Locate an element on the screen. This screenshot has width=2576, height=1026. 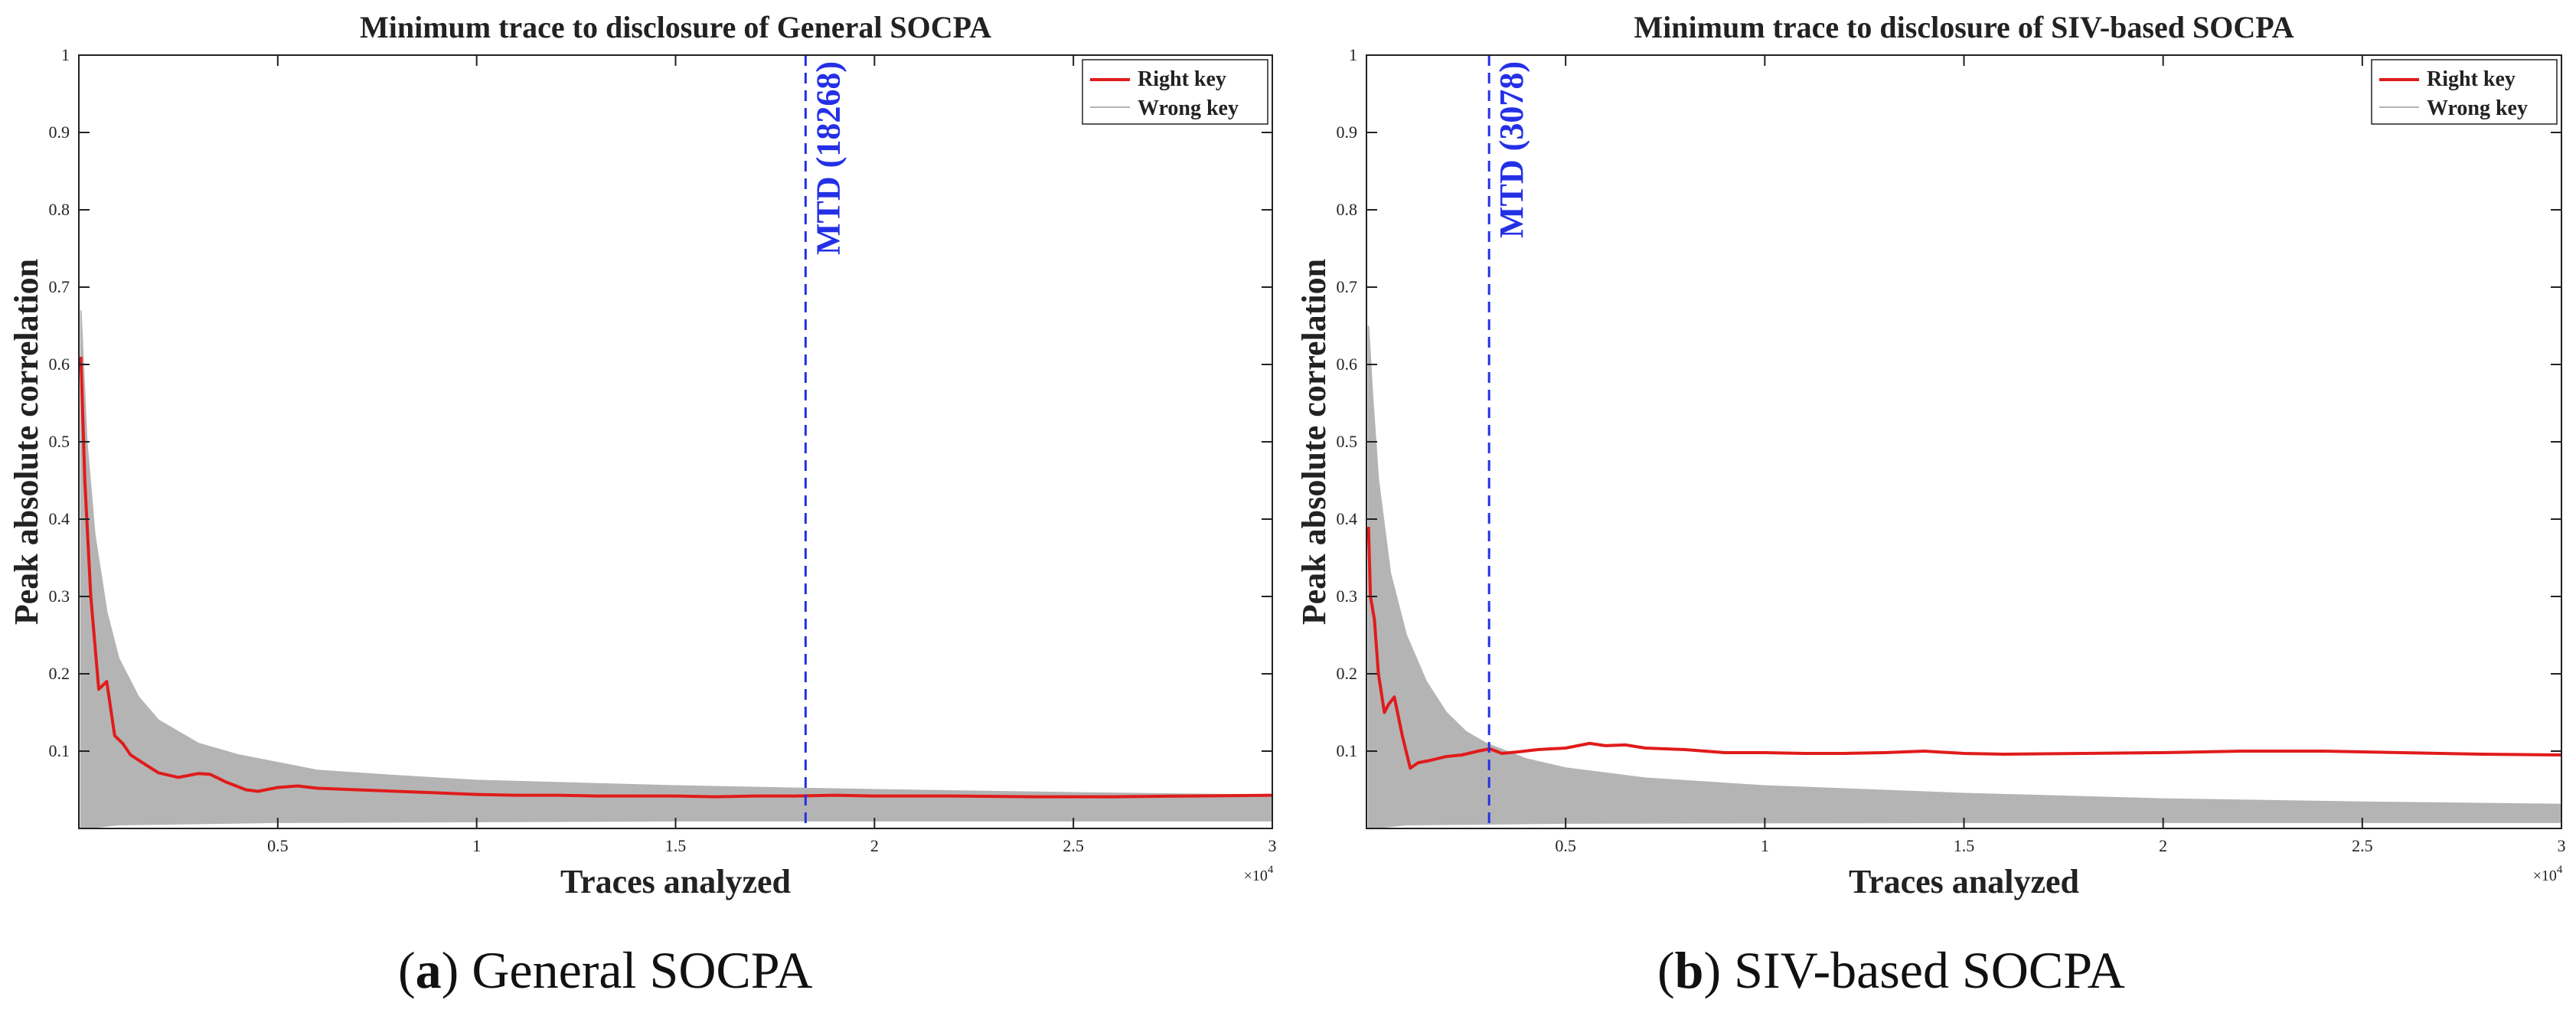
caption-a: (a) General SOCPA is located at coordinates (605, 970).